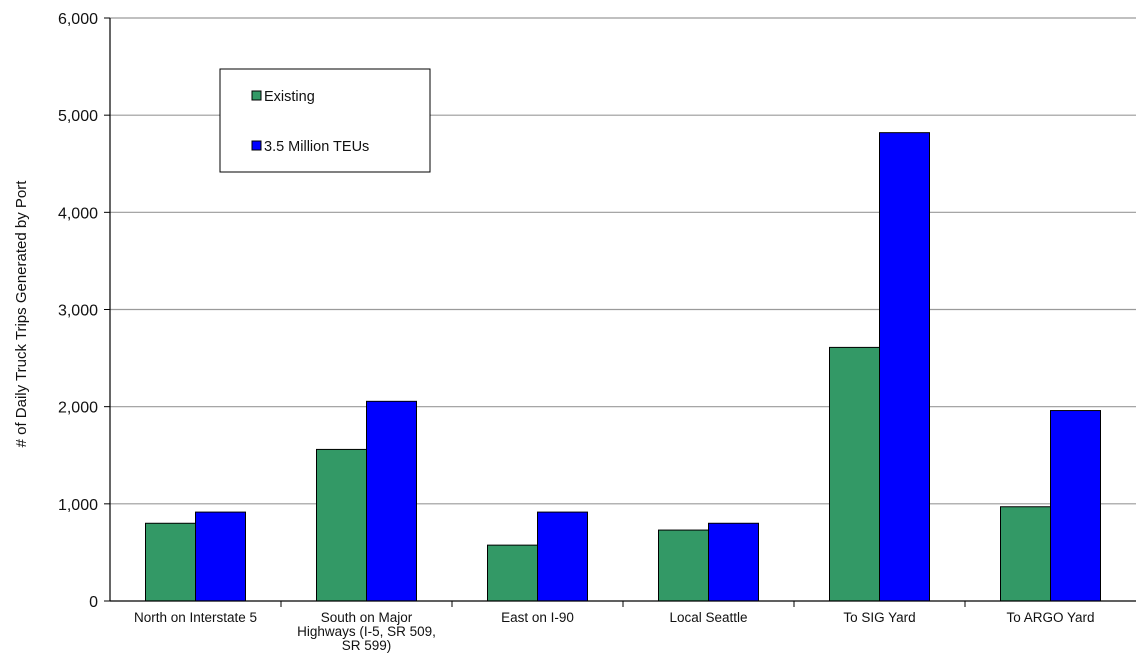  Describe the element at coordinates (78, 19) in the screenshot. I see `y-tick-label: 6,000` at that location.